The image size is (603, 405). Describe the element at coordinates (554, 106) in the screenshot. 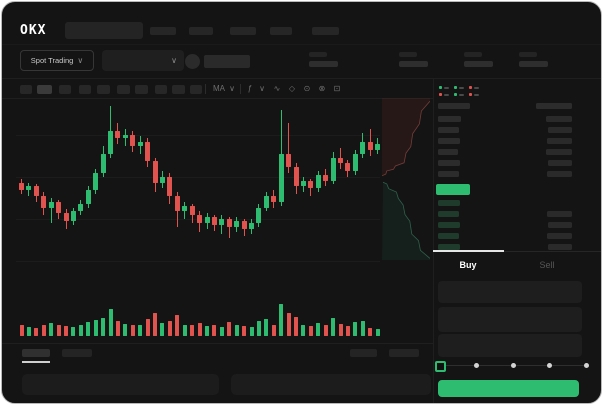

I see `orderbook-col-header-amount` at that location.